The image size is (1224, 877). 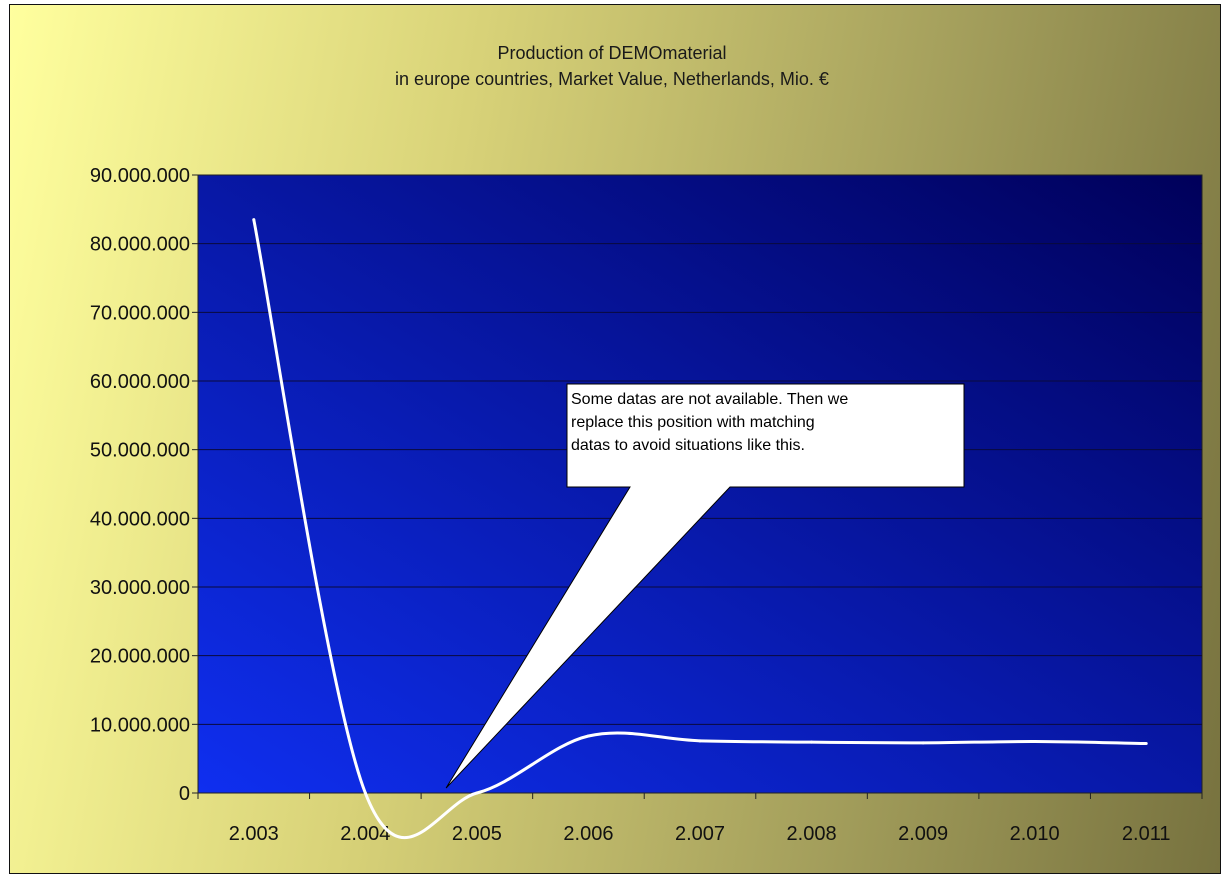 What do you see at coordinates (254, 834) in the screenshot?
I see `x-tick-label: 2.003` at bounding box center [254, 834].